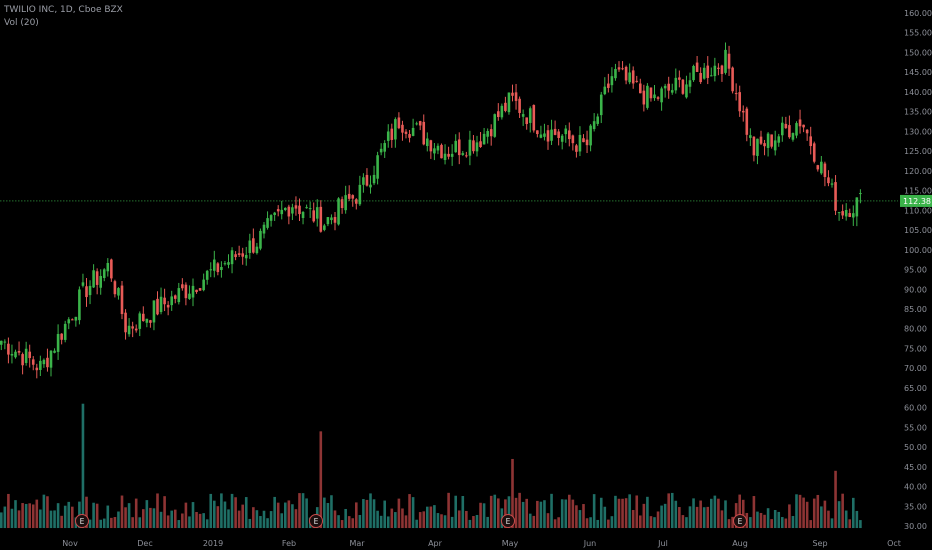 The height and width of the screenshot is (550, 932). I want to click on chart-title: TWILIO INC, 1D, Cboe BZX, so click(63, 10).